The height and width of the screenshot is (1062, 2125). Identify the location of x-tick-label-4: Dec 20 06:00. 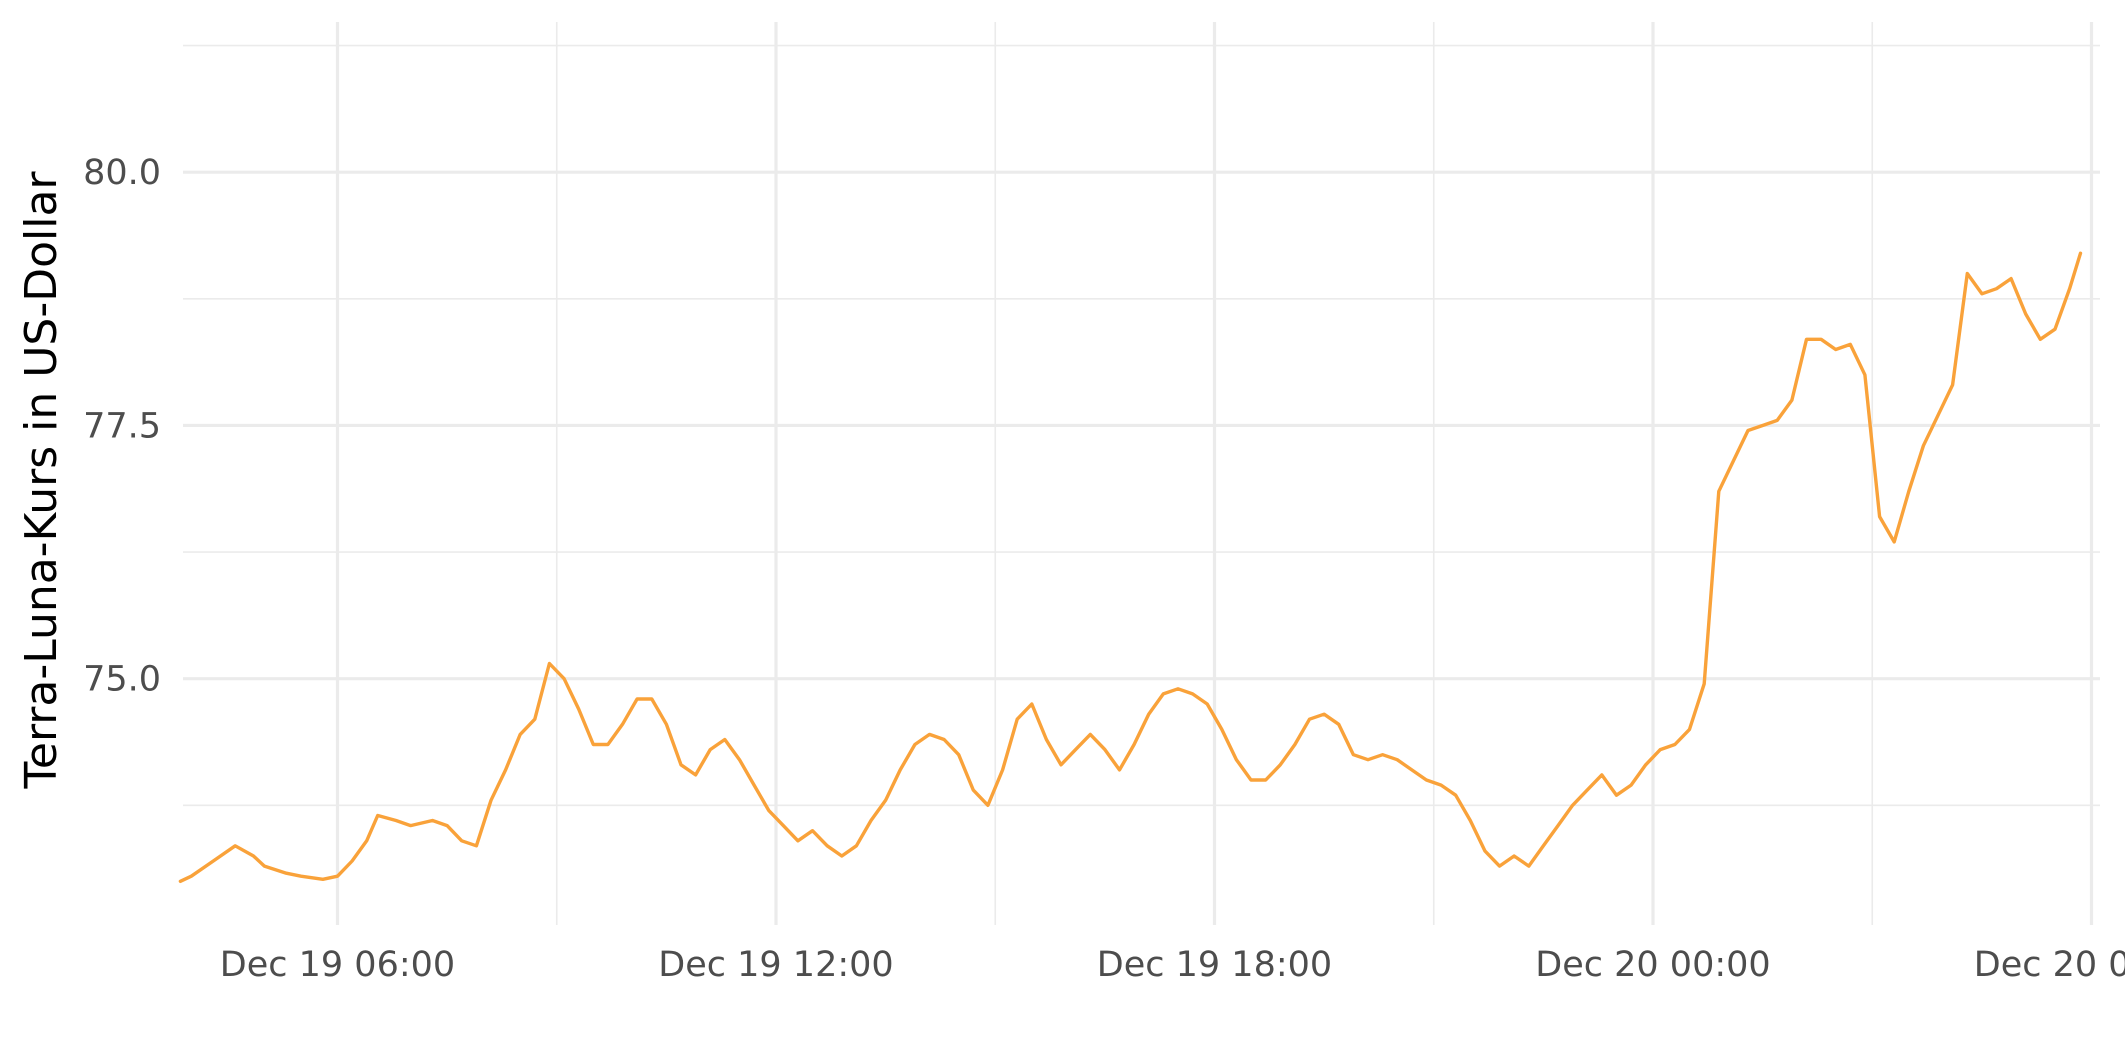
(2049, 965).